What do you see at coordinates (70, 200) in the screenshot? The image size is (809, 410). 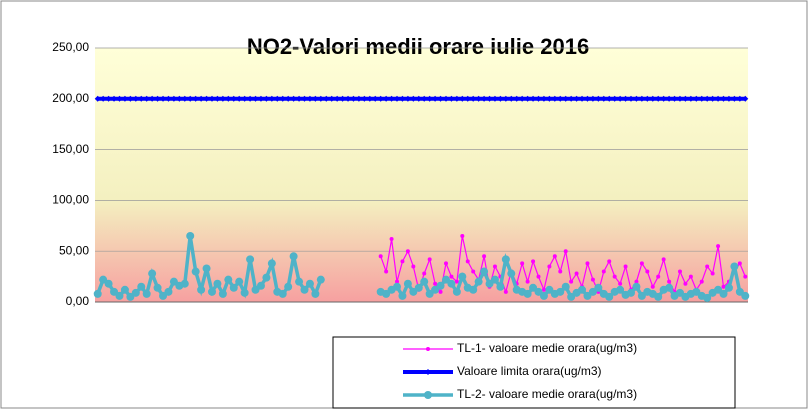 I see `y-tick-label: 100,00` at bounding box center [70, 200].